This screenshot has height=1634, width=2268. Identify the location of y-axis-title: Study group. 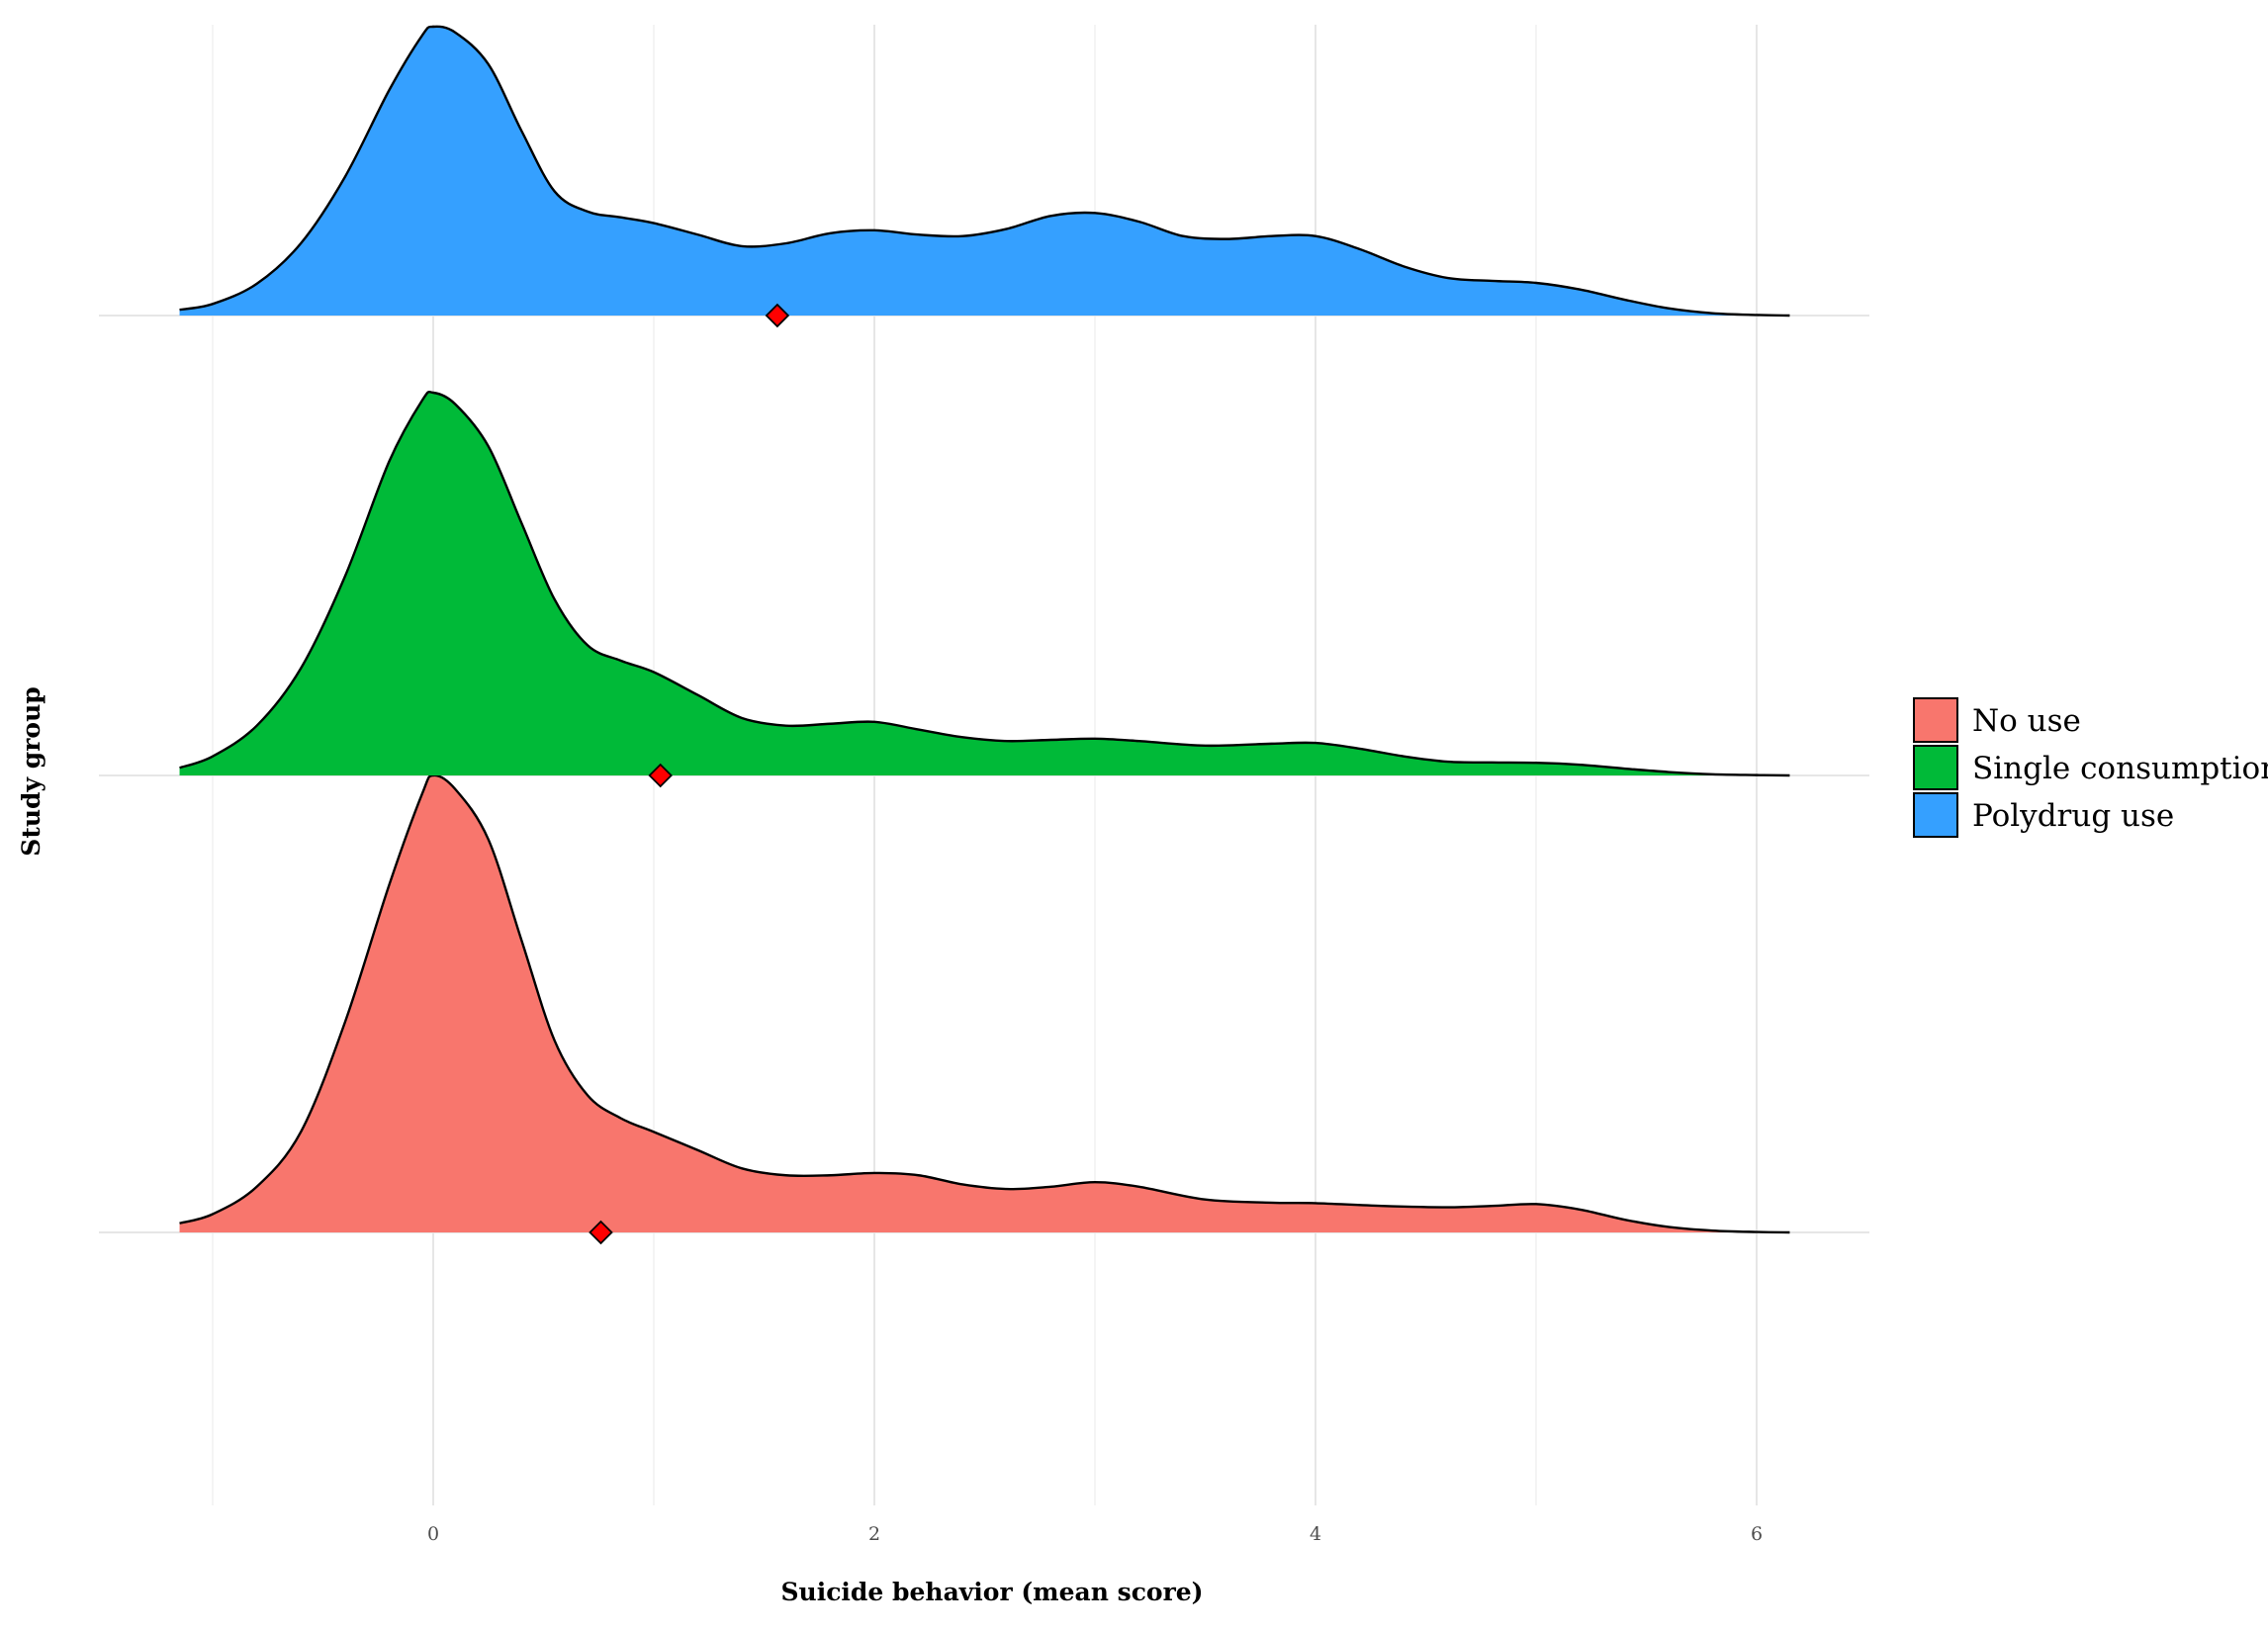
(31, 771).